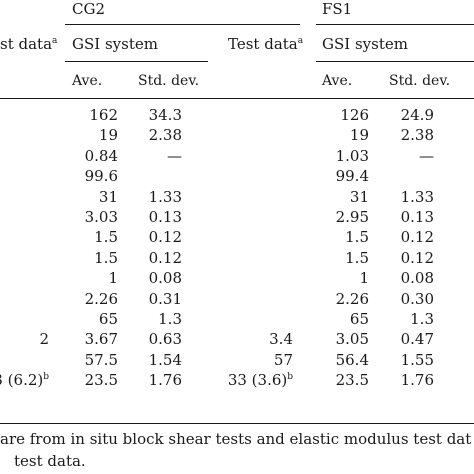  What do you see at coordinates (359, 196) in the screenshot?
I see `cell-fs1-ave: 31` at bounding box center [359, 196].